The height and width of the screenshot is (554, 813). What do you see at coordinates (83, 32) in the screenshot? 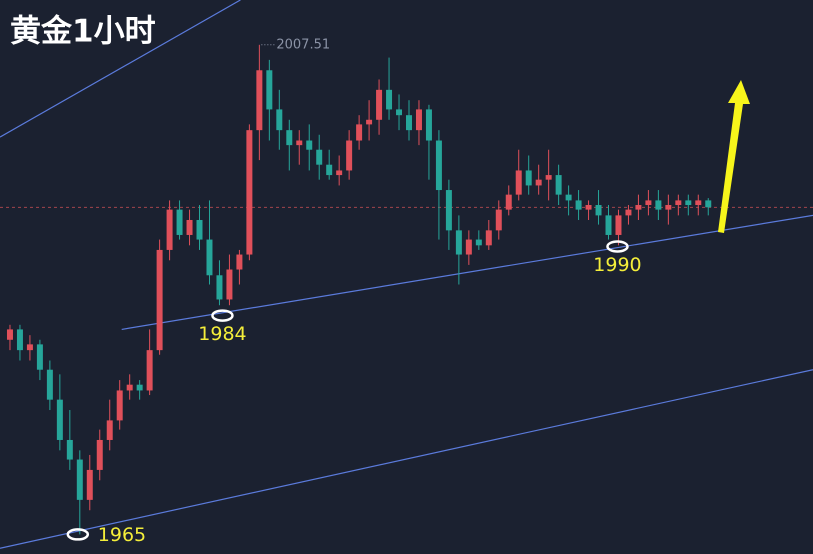
I see `chart-title: 黄金1小时` at bounding box center [83, 32].